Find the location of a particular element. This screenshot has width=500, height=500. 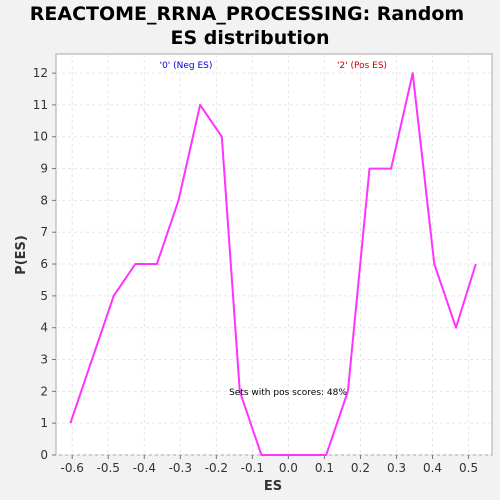

x-tick-label: -0.1 is located at coordinates (252, 468).